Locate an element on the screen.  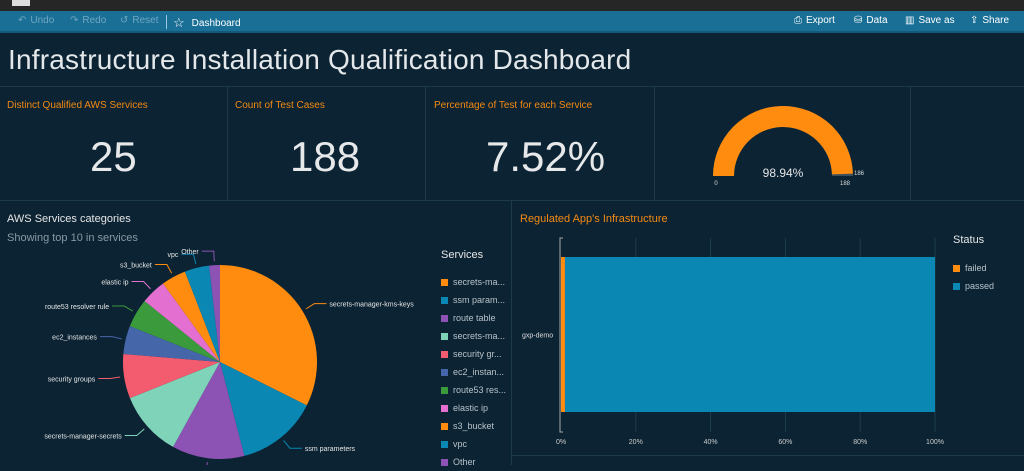
legend-label: vpc is located at coordinates (460, 444).